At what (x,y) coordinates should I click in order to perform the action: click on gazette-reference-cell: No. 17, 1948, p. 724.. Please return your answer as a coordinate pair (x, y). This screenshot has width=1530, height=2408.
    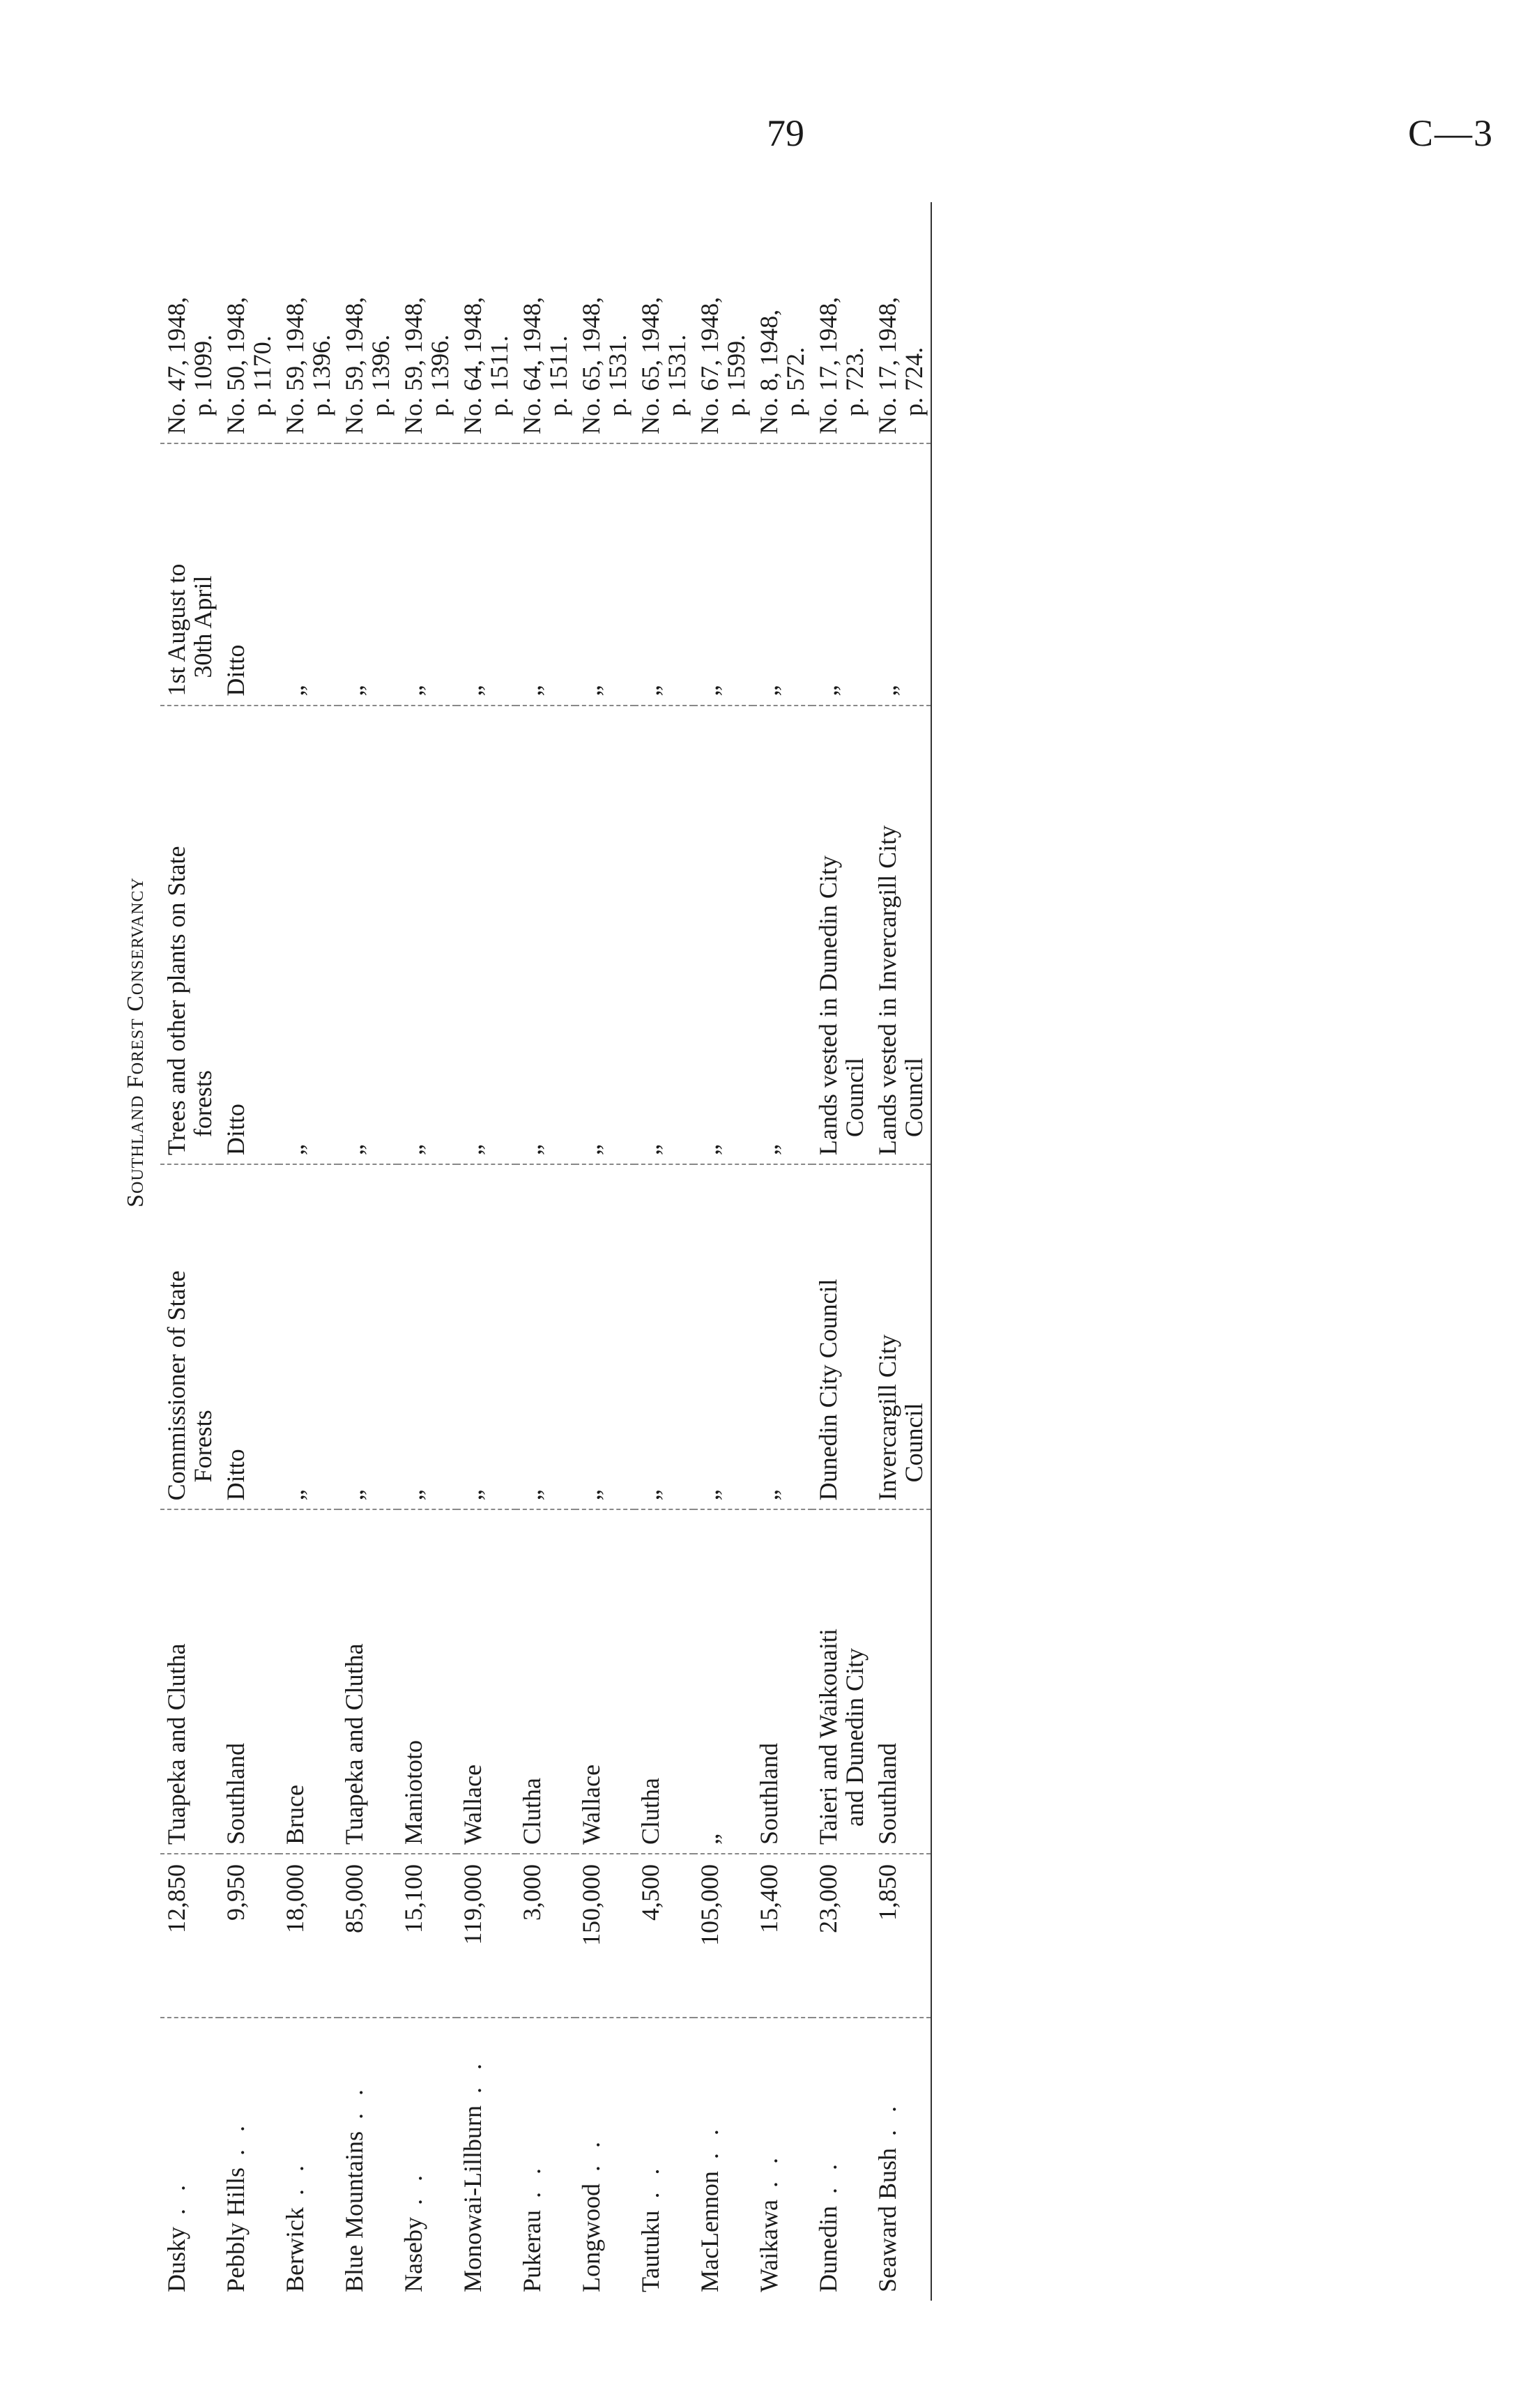
    Looking at the image, I should click on (901, 322).